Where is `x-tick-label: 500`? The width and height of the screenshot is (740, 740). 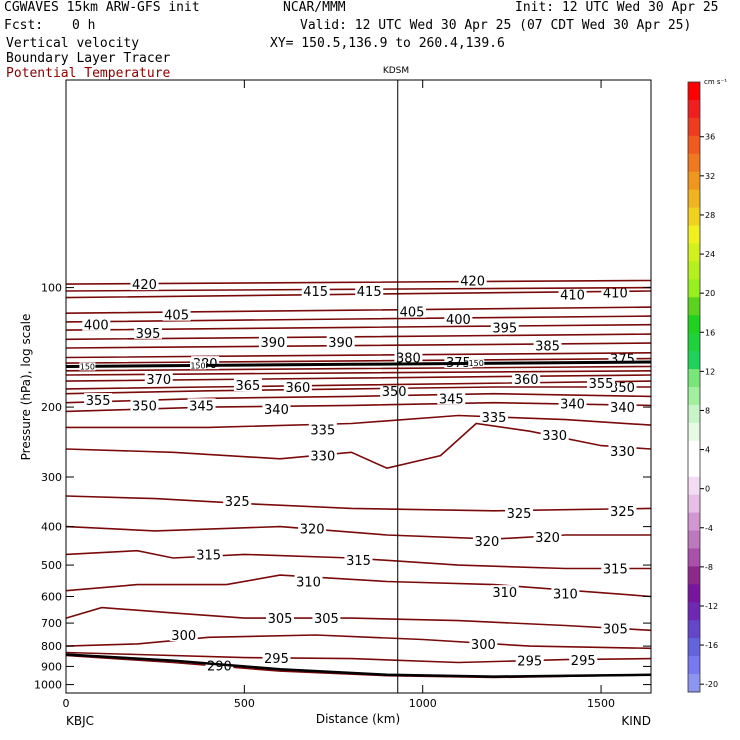 x-tick-label: 500 is located at coordinates (244, 703).